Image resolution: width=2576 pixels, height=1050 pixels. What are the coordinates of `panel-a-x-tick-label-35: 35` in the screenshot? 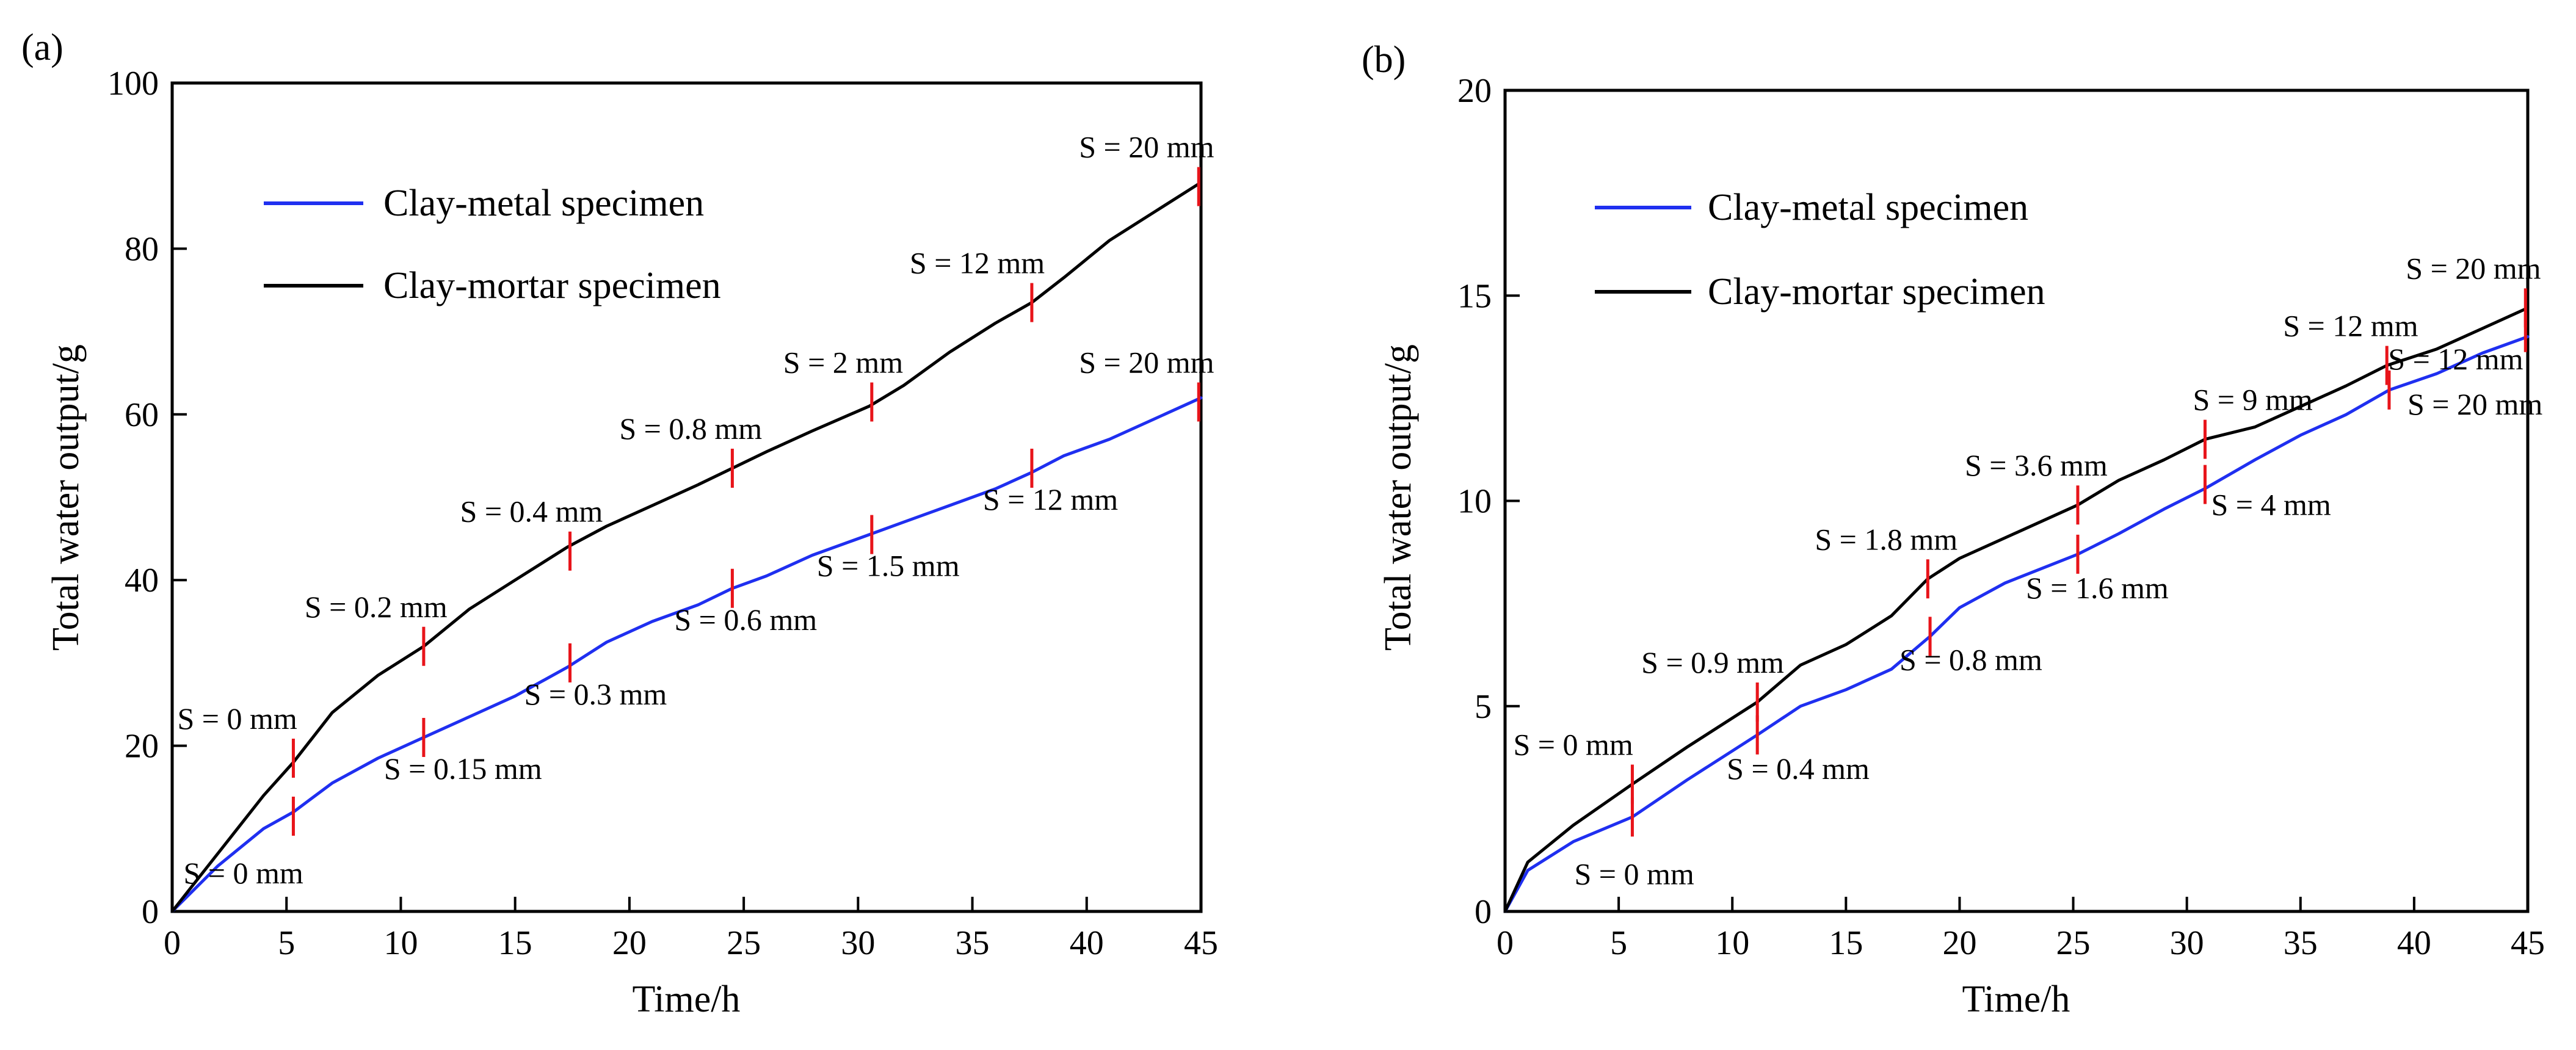 It's located at (973, 943).